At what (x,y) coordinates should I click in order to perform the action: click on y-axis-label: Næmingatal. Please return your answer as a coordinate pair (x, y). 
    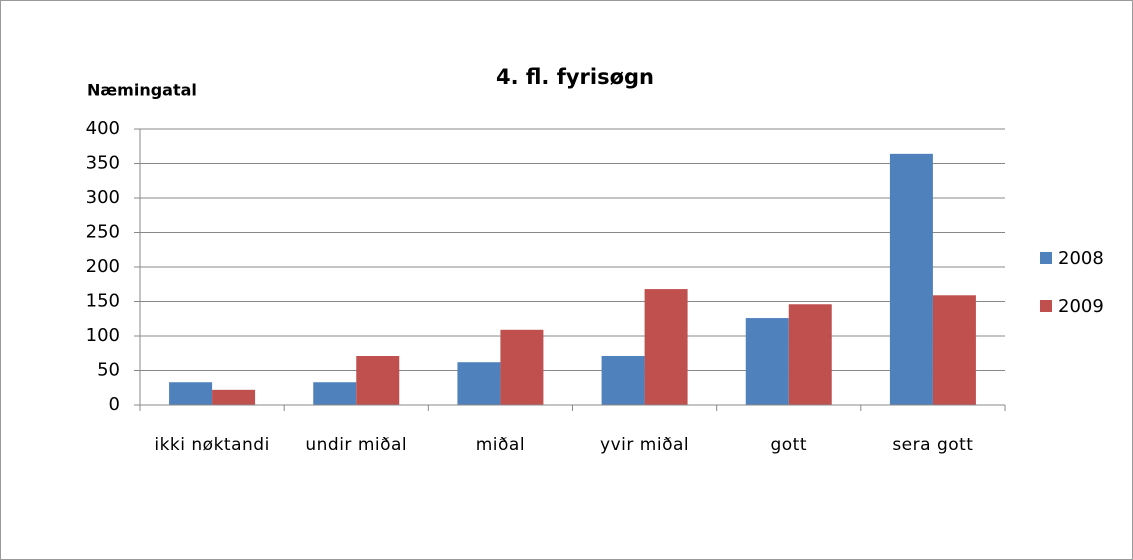
    Looking at the image, I should click on (142, 90).